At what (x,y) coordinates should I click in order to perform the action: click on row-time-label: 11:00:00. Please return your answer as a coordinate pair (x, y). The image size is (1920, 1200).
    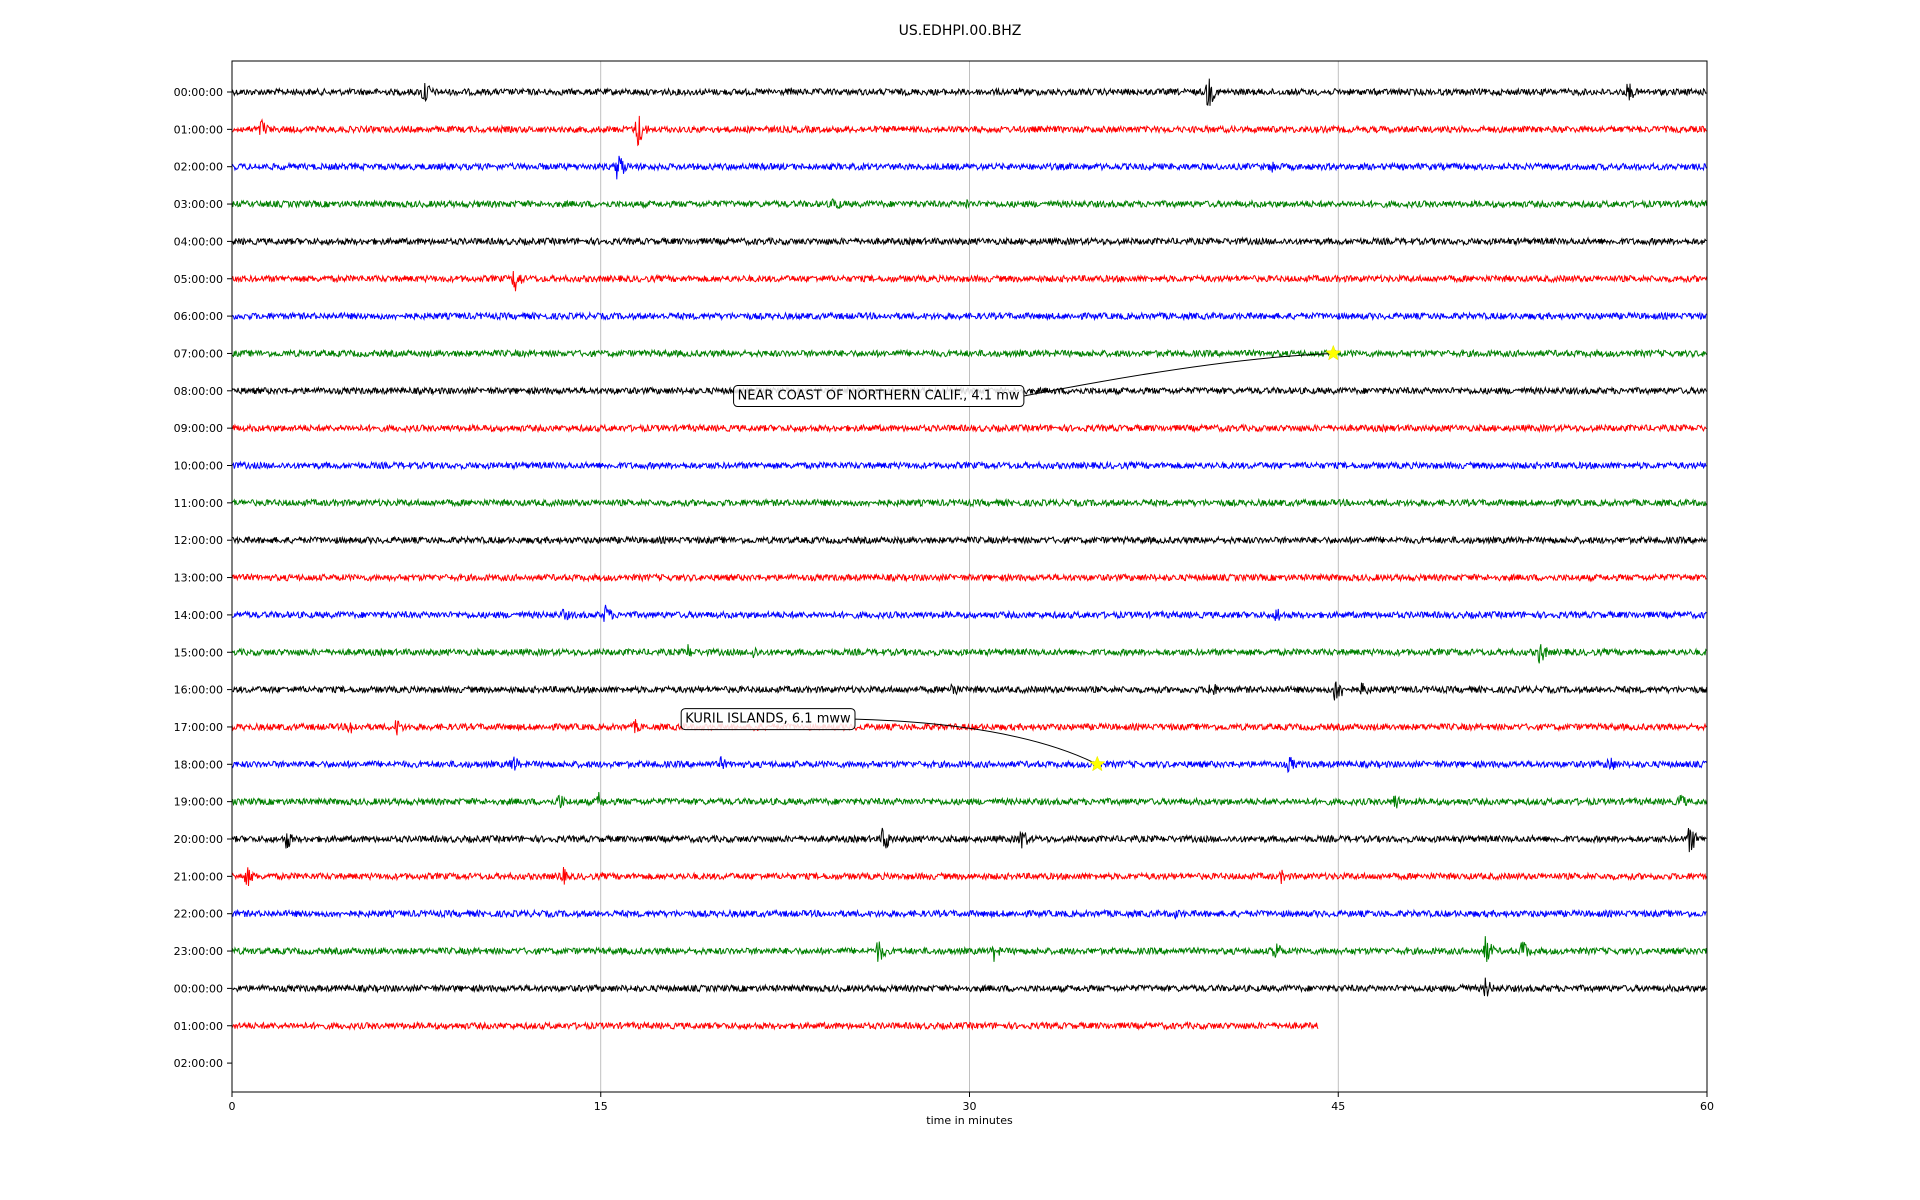
    Looking at the image, I should click on (198, 503).